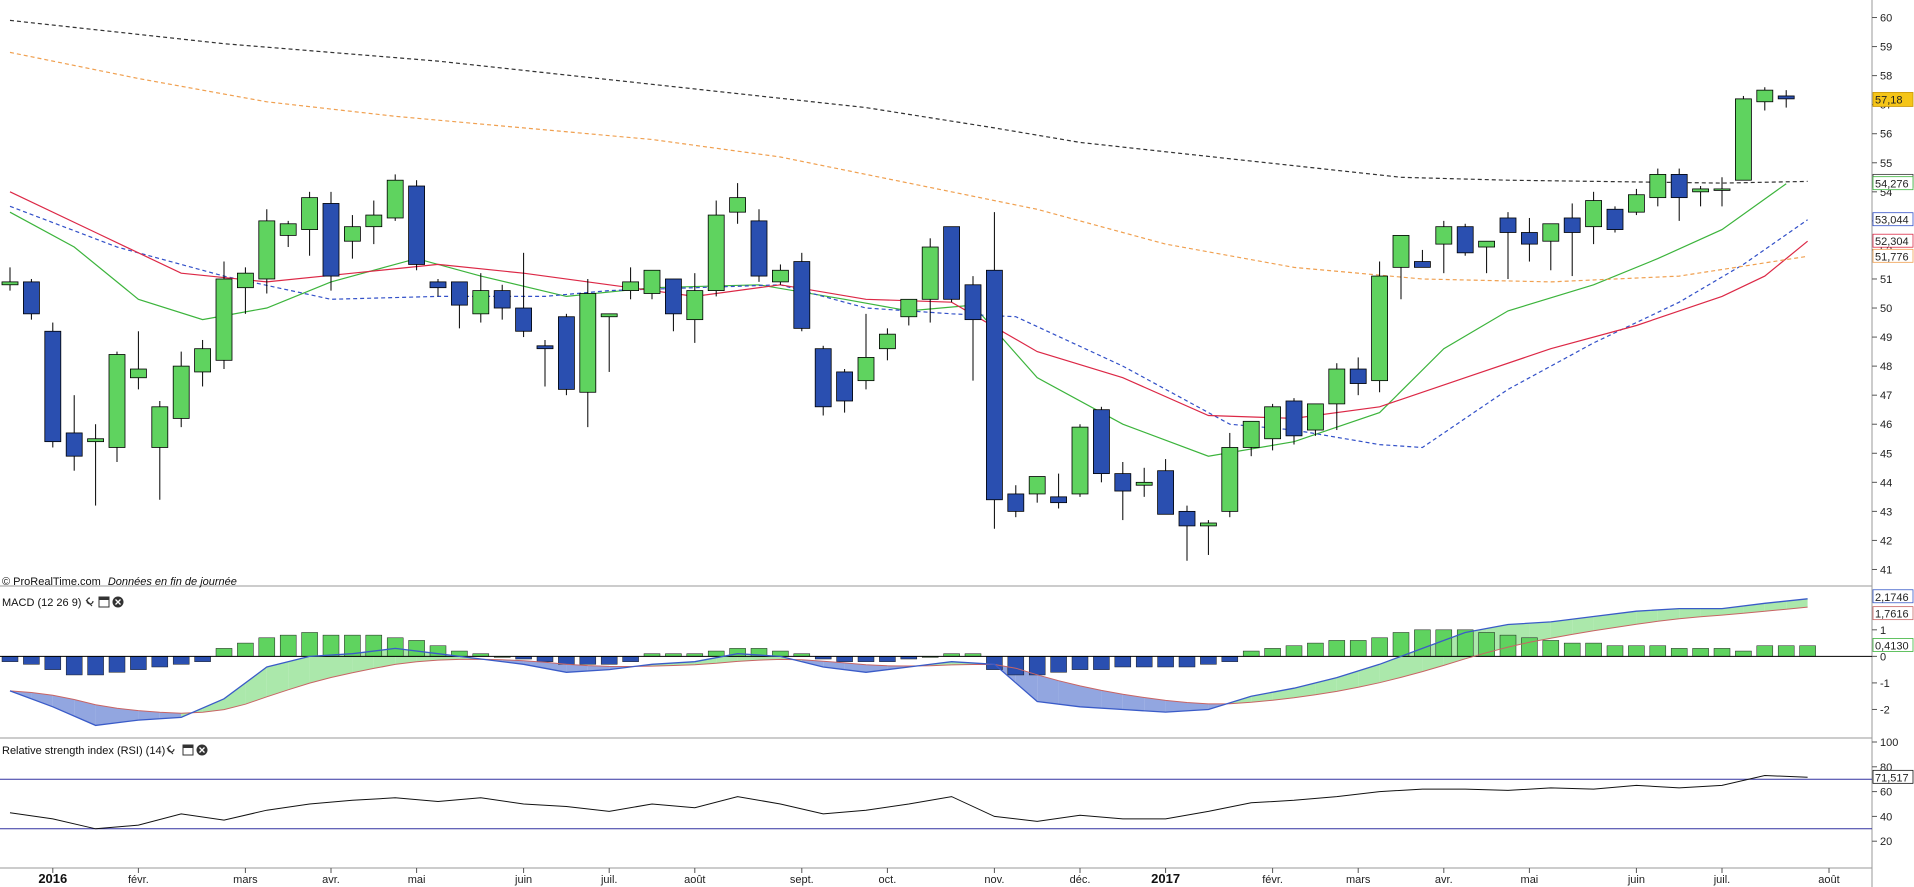 This screenshot has height=887, width=1914. What do you see at coordinates (172, 582) in the screenshot?
I see `credit-note: Données en fin de journée` at bounding box center [172, 582].